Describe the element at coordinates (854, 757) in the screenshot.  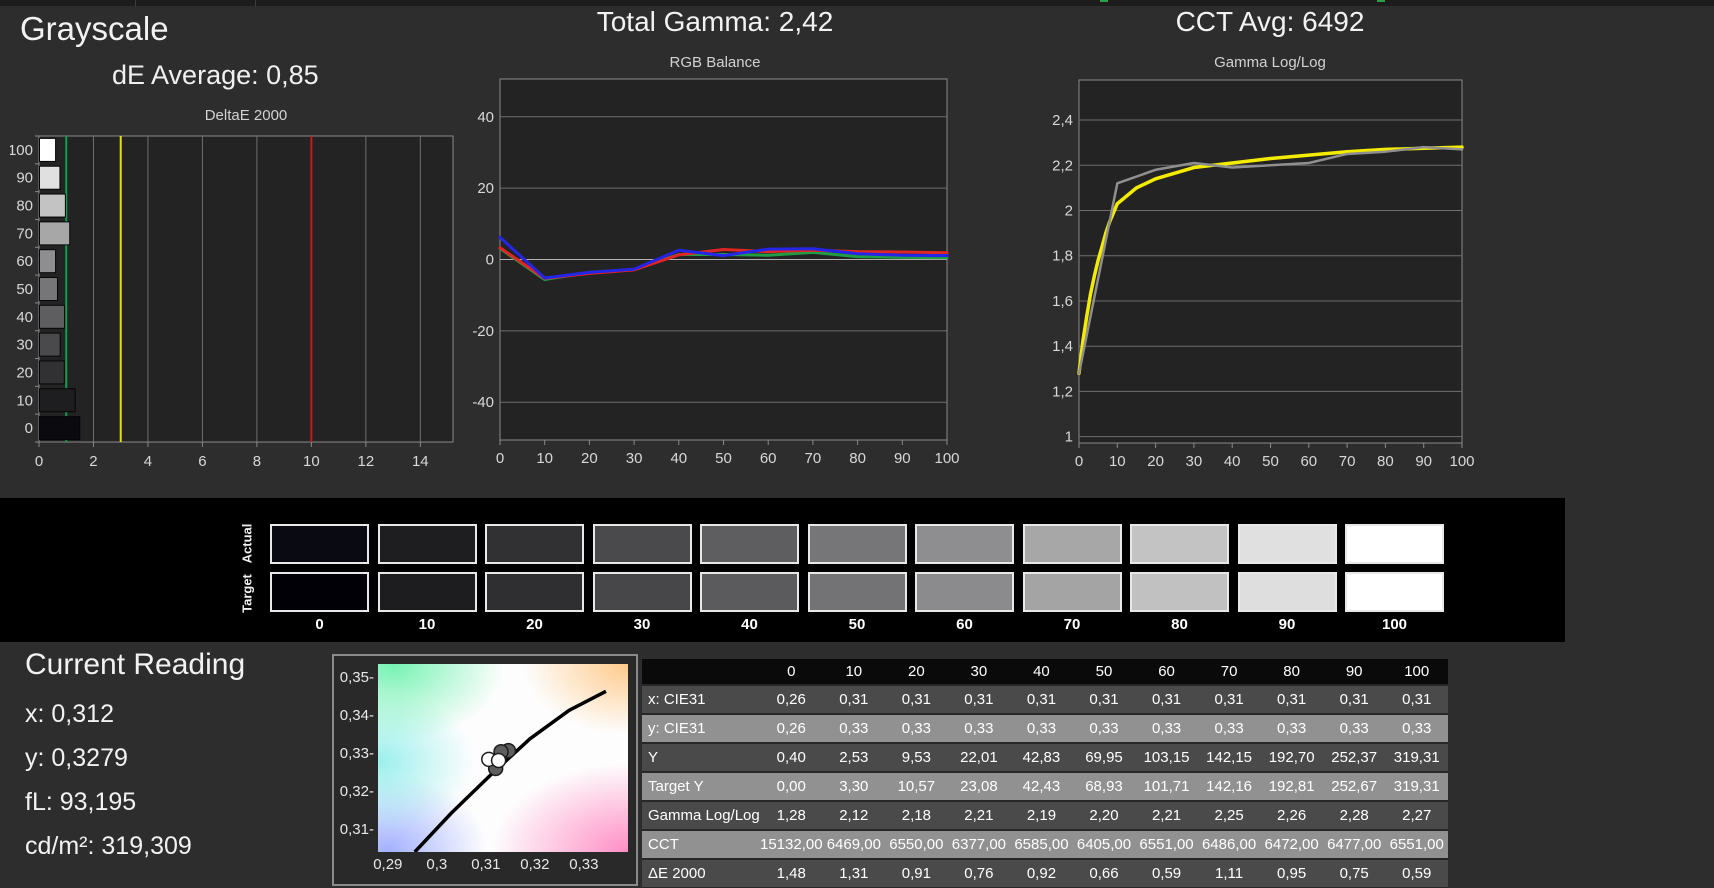
I see `table-cell: 2,53` at that location.